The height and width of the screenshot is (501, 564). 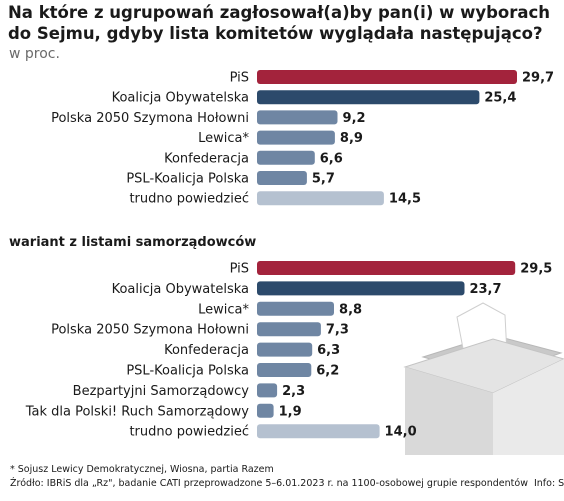 What do you see at coordinates (337, 330) in the screenshot?
I see `value-label-2-4: 7,3` at bounding box center [337, 330].